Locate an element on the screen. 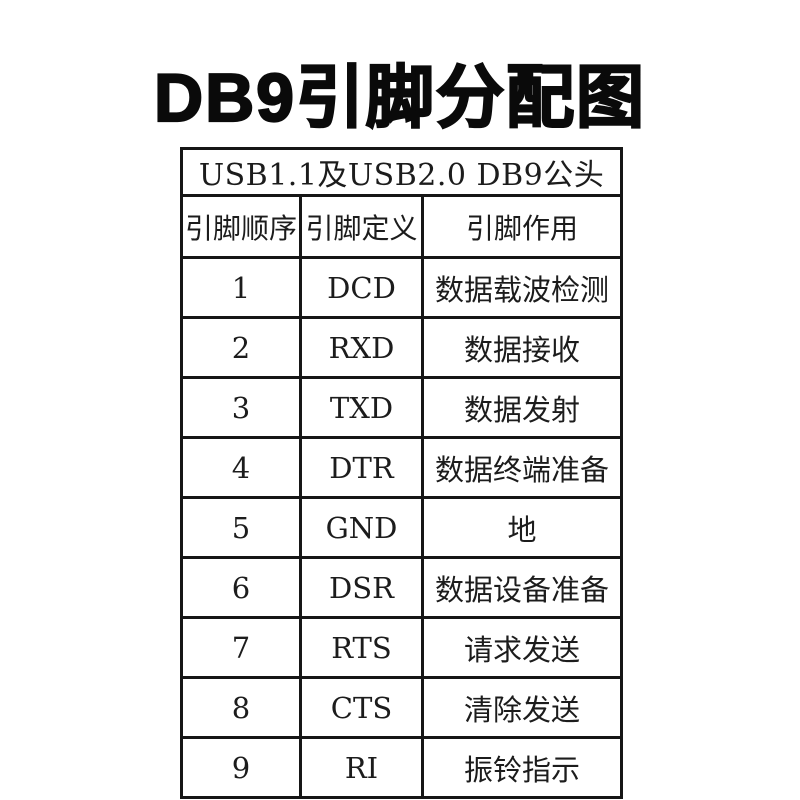 The width and height of the screenshot is (800, 800). table-row: 7 RTS 请求发送 is located at coordinates (402, 647).